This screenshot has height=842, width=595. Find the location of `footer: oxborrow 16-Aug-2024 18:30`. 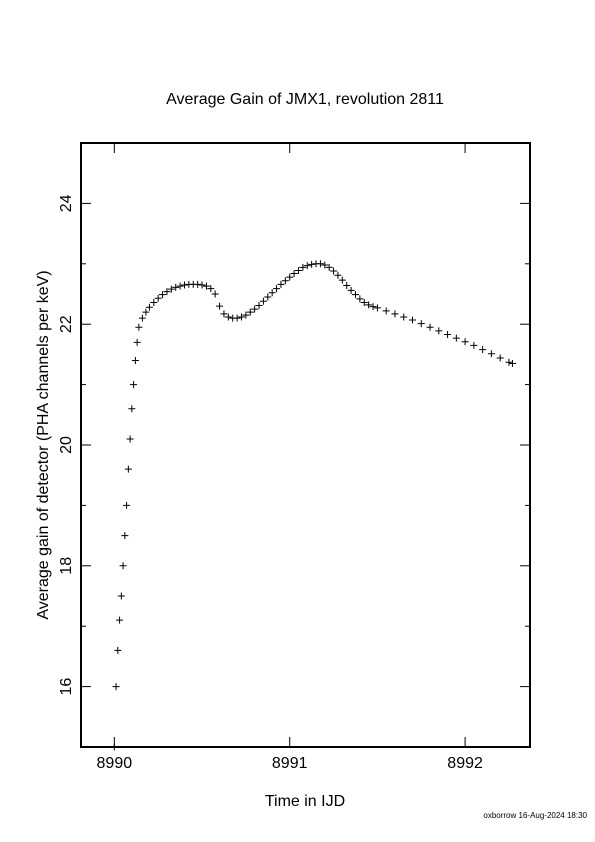

footer: oxborrow 16-Aug-2024 18:30 is located at coordinates (535, 815).